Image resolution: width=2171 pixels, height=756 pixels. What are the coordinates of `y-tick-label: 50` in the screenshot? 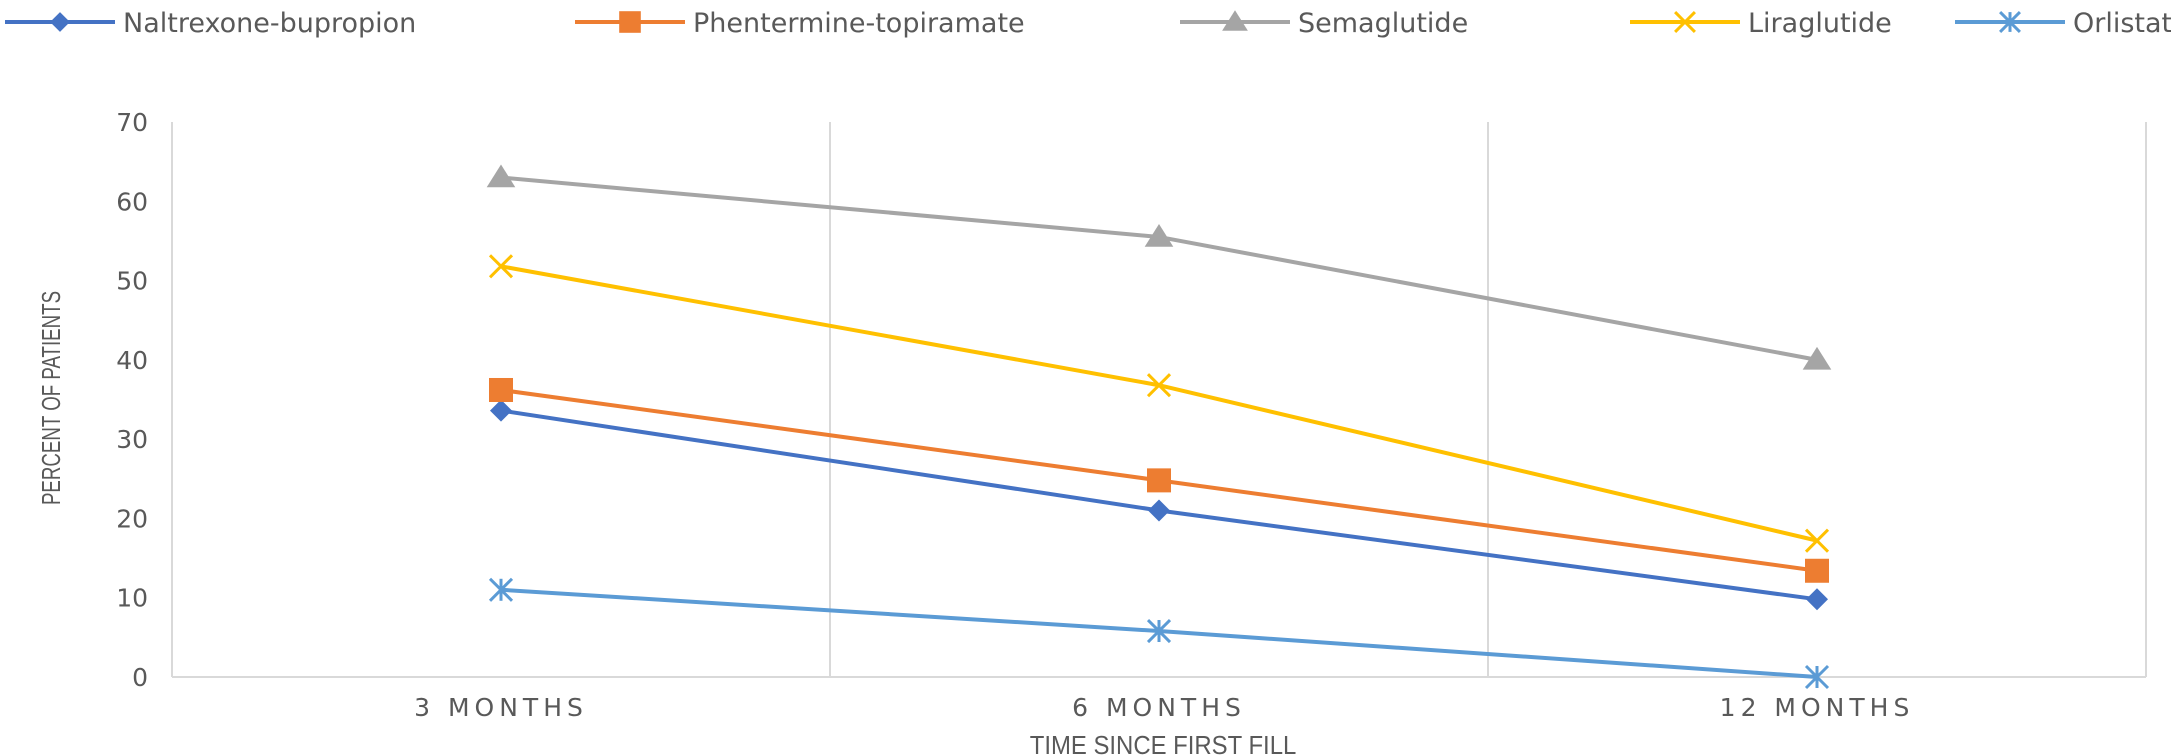 It's located at (132, 281).